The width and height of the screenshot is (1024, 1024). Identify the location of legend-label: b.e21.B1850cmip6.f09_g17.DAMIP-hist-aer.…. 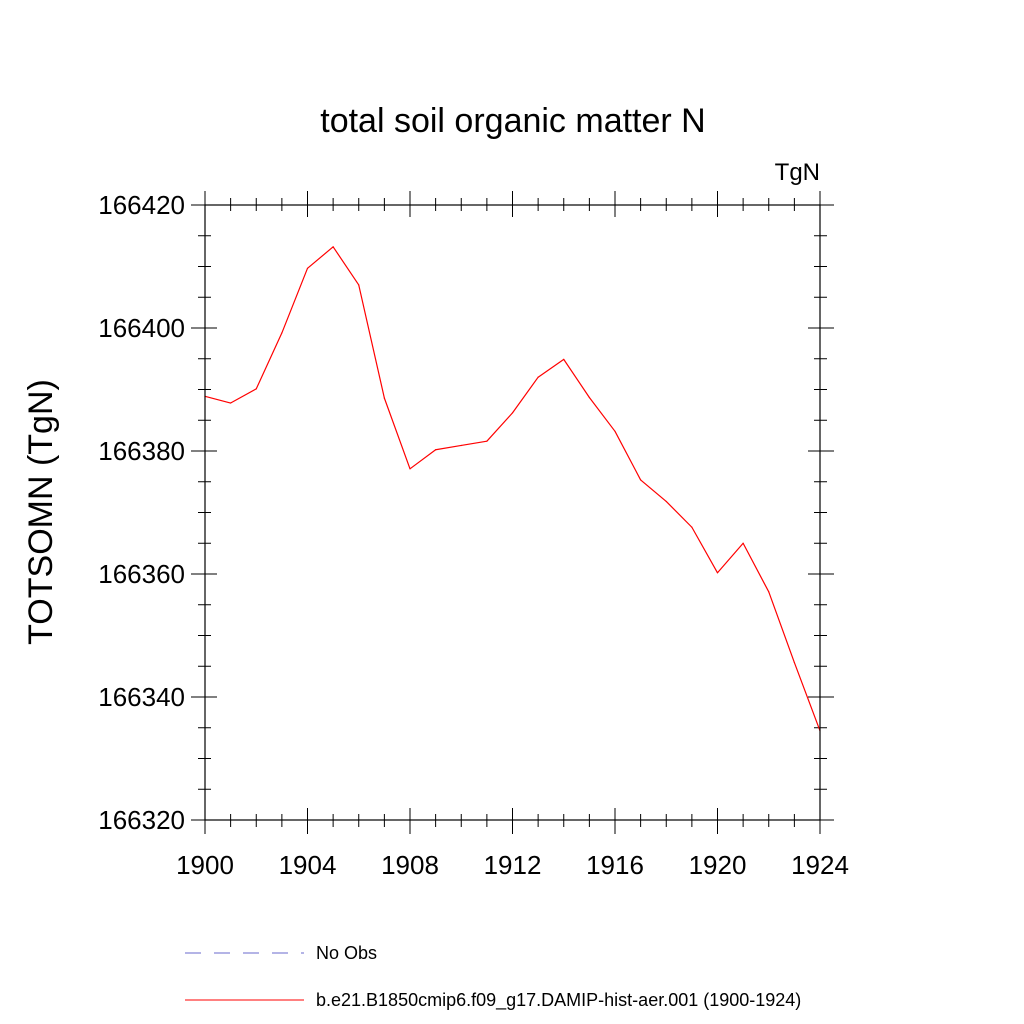
(558, 1000).